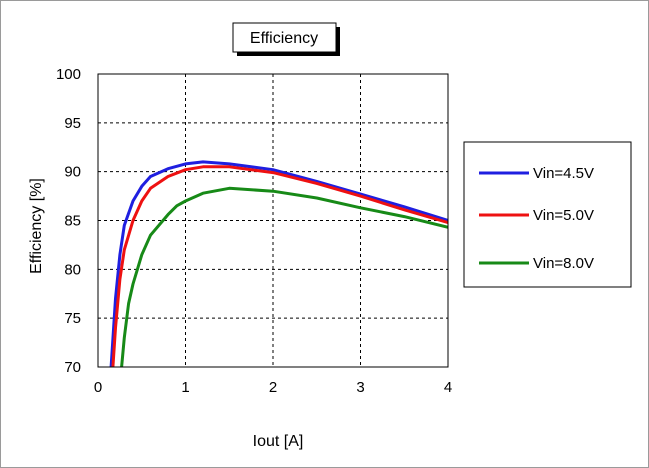 This screenshot has height=468, width=649. Describe the element at coordinates (563, 173) in the screenshot. I see `legend-label-1: Vin=4.5V` at that location.